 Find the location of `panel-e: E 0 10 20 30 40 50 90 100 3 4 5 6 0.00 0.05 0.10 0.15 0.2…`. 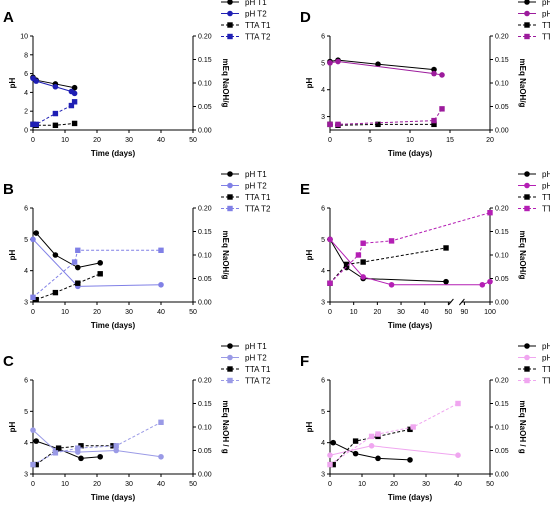

panel-e: E 0 10 20 30 40 50 90 100 3 4 5 6 0.00 0.05 0.10 0.15 0.2… is located at coordinates (425, 250).